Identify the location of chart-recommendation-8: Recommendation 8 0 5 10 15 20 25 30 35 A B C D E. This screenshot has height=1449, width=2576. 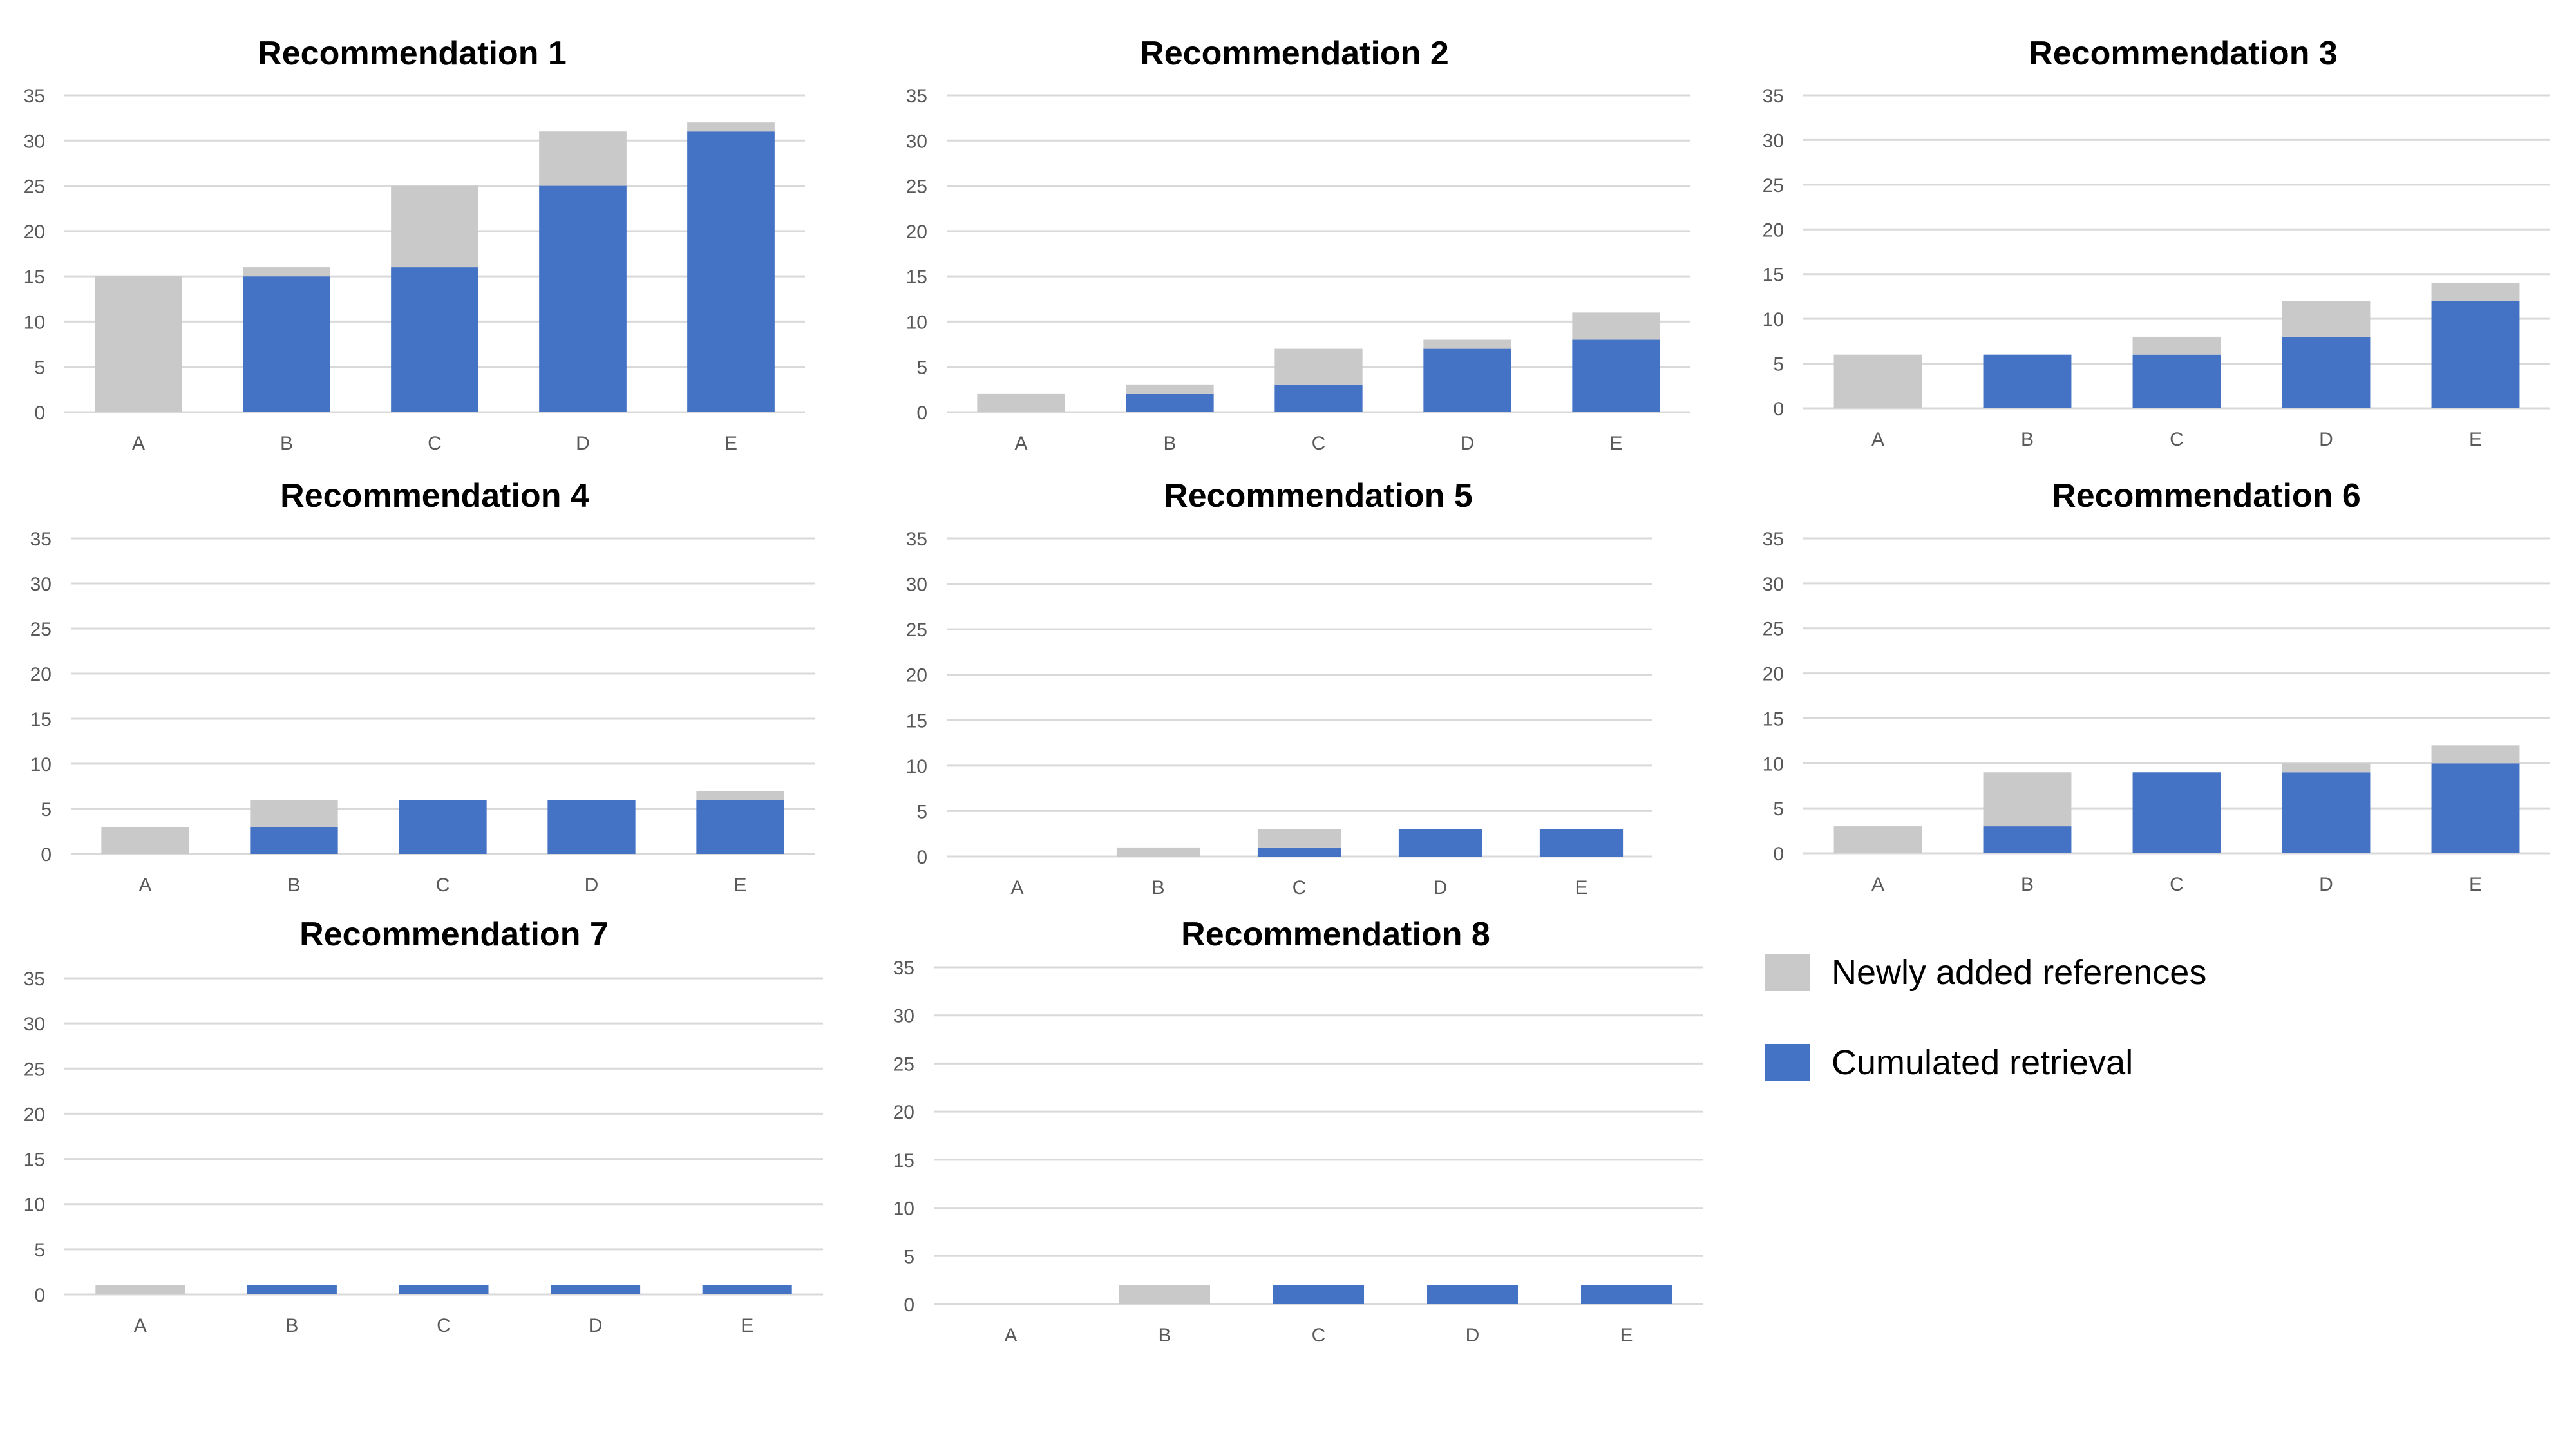
(1298, 1131).